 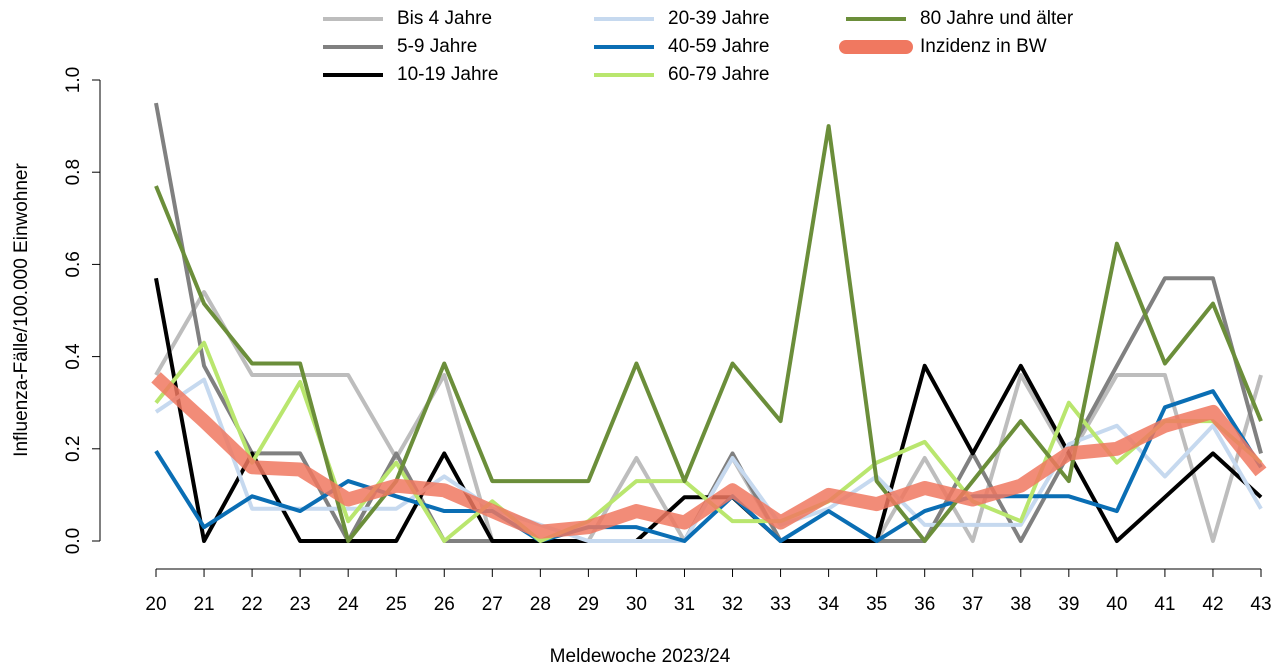 I want to click on y-axis-label: Influenza-Fälle/100.000 Einwohner, so click(x=21, y=310).